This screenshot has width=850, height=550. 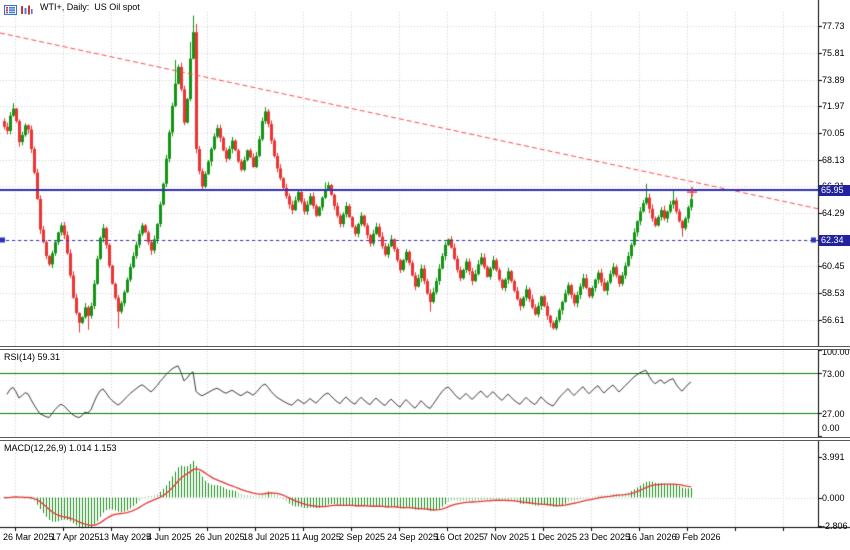 What do you see at coordinates (652, 537) in the screenshot?
I see `date-axis-label: 16 Jan 2026` at bounding box center [652, 537].